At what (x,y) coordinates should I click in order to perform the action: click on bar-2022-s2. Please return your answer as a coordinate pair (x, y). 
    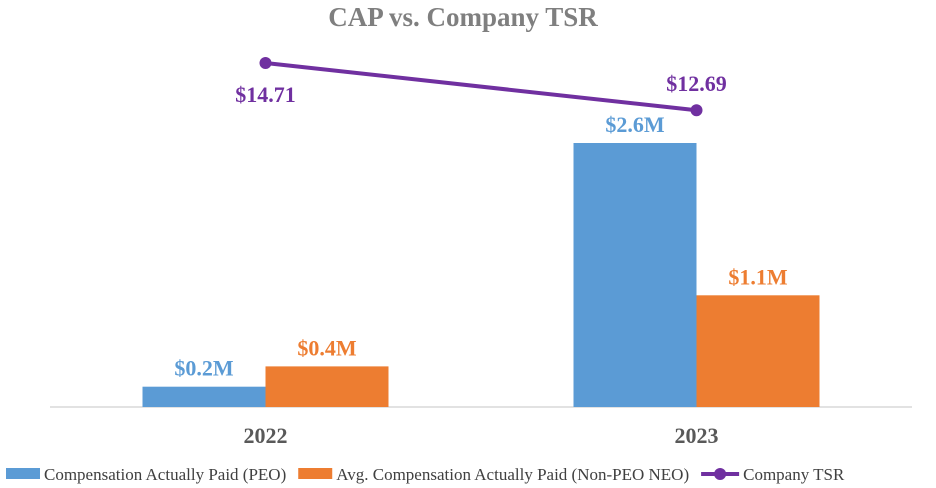
    Looking at the image, I should click on (327, 386).